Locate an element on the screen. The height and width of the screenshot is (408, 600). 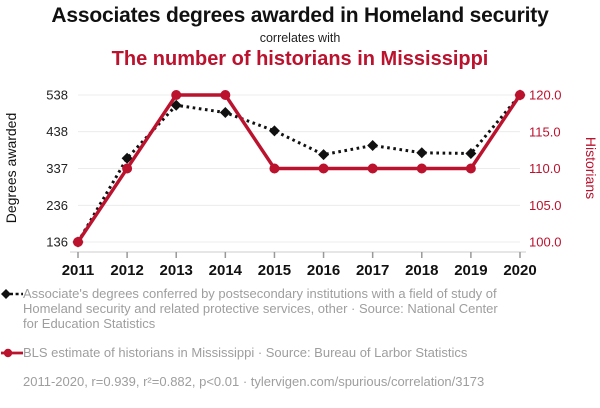
chart-title-secondary: The number of historians in Mississippi is located at coordinates (300, 59).